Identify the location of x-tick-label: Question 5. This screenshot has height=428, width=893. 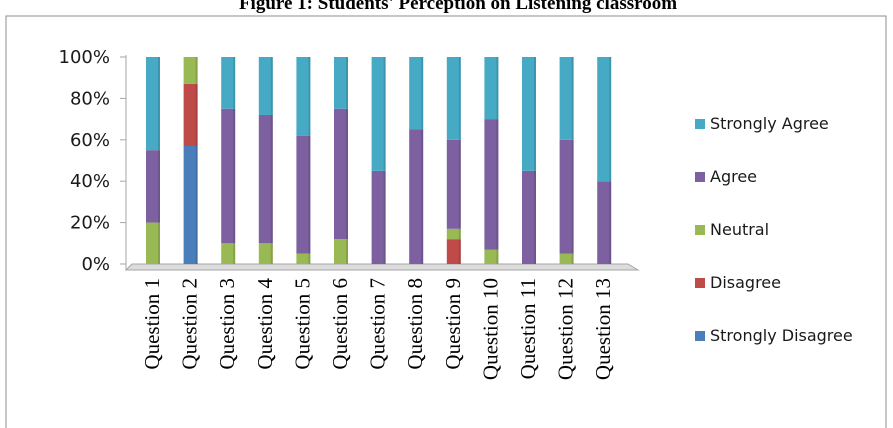
(302, 324).